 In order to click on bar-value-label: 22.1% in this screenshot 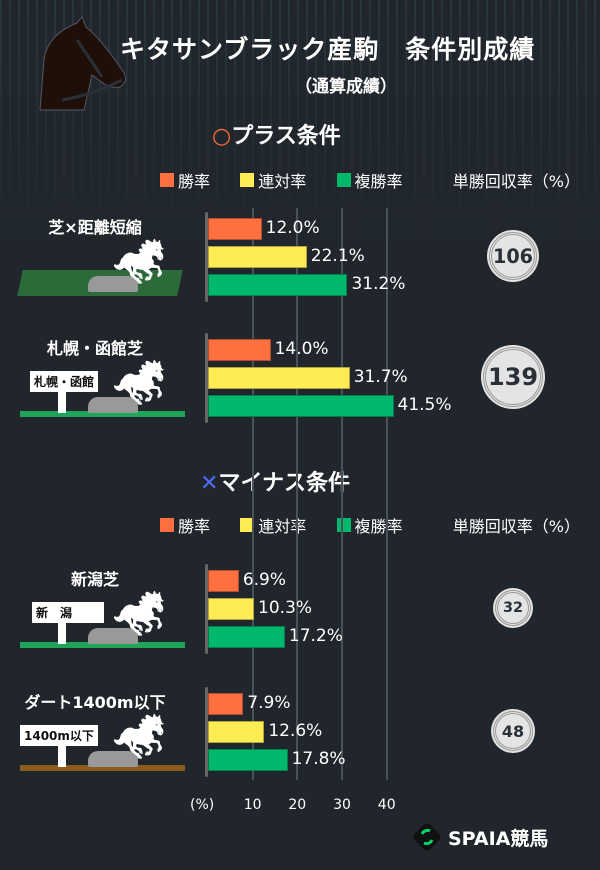, I will do `click(337, 256)`.